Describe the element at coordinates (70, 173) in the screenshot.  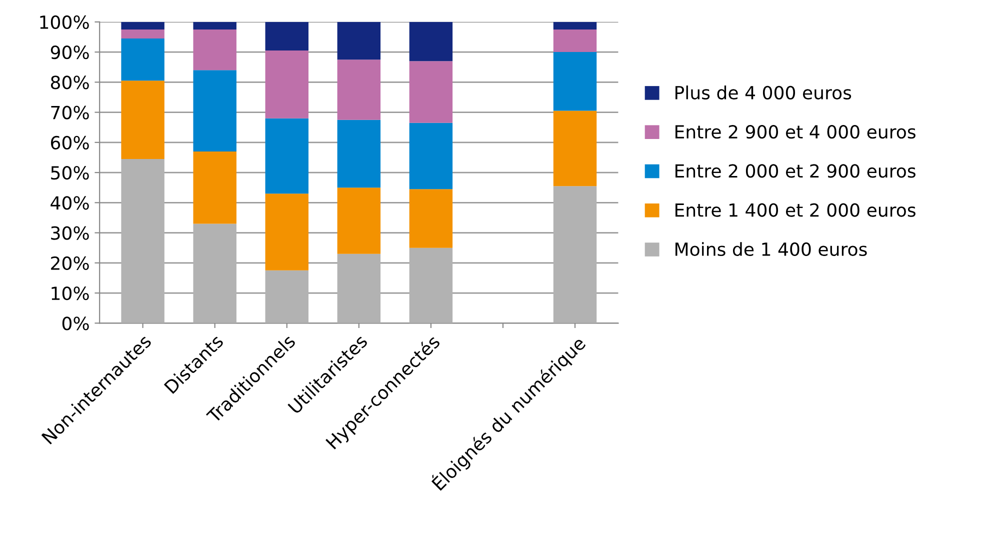
I see `y-tick-label: 50%` at that location.